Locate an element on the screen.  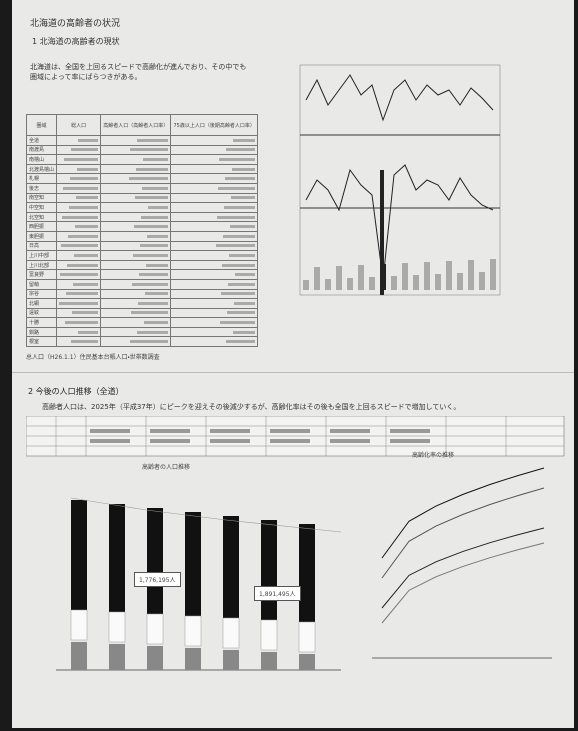
header-cell: 圏域 is located at coordinates (41, 125).